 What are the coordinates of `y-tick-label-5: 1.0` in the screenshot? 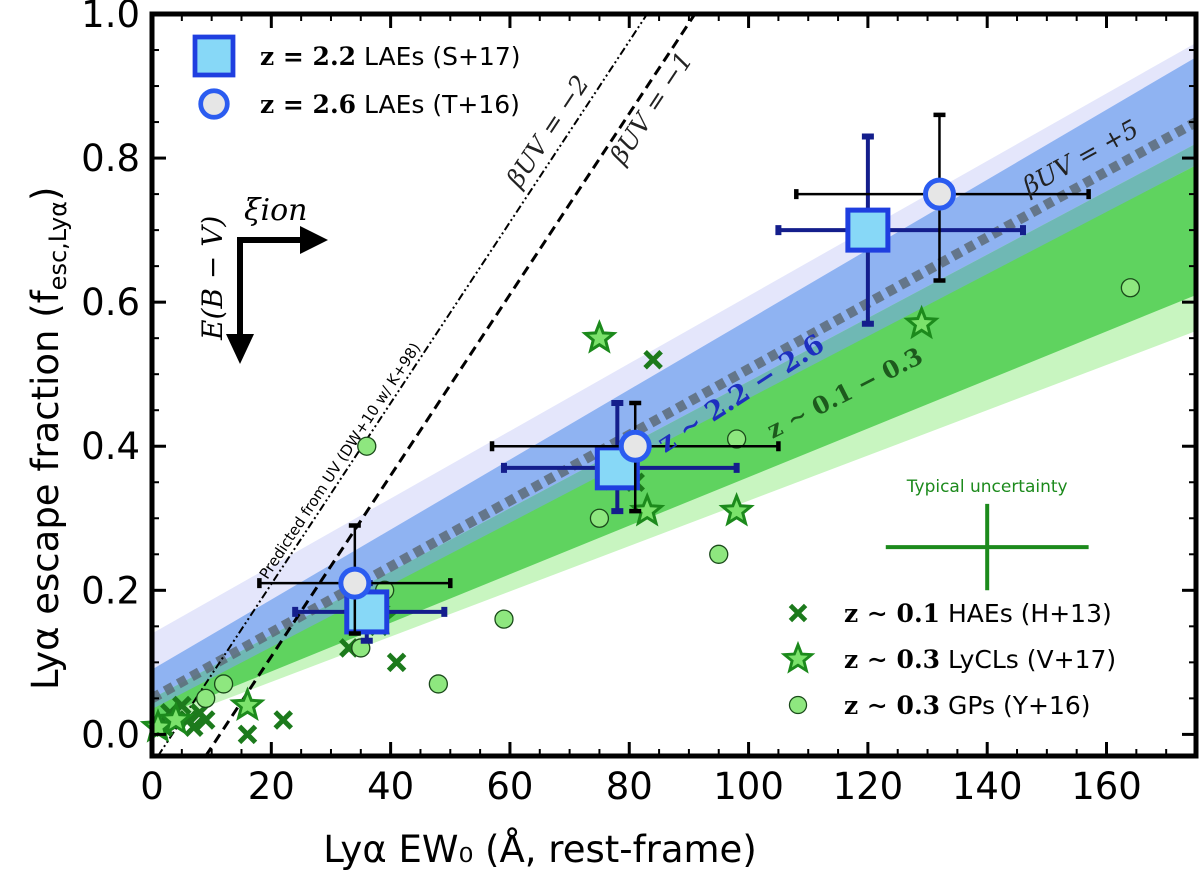 It's located at (110, 18).